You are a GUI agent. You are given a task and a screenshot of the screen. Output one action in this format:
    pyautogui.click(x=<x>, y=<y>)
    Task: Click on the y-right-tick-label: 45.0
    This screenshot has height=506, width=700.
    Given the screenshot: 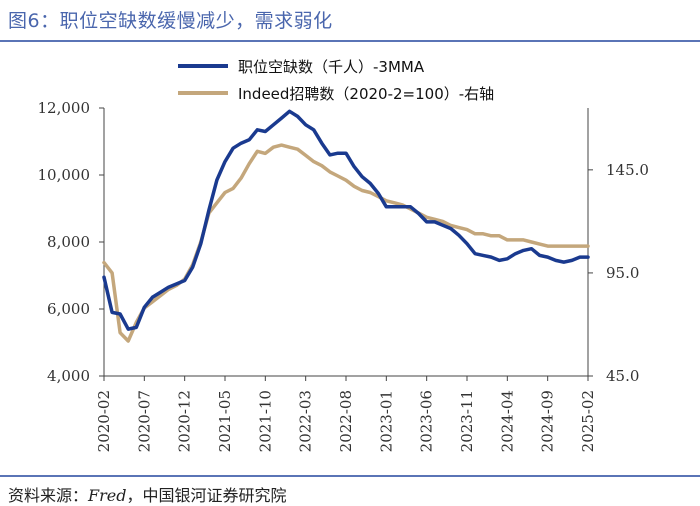 What is the action you would take?
    pyautogui.click(x=622, y=376)
    